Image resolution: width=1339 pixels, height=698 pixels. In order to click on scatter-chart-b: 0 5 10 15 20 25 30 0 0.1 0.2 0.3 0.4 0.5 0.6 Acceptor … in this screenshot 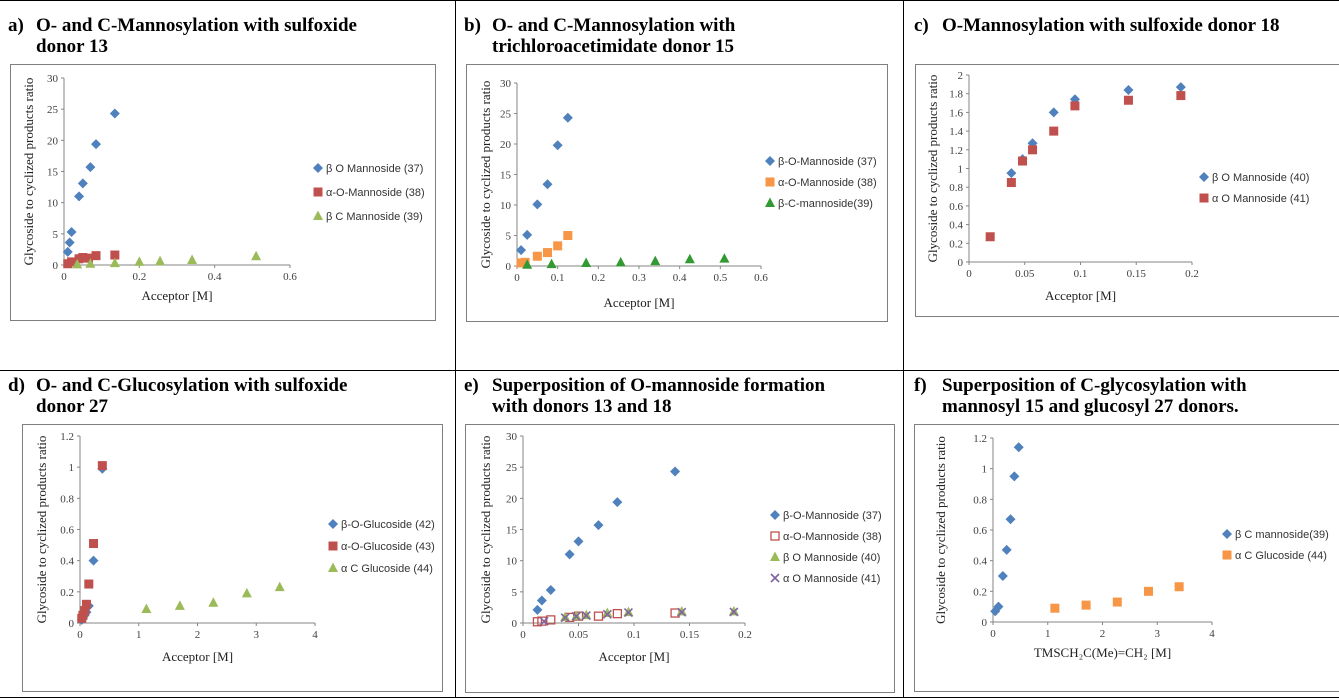, I will do `click(677, 194)`.